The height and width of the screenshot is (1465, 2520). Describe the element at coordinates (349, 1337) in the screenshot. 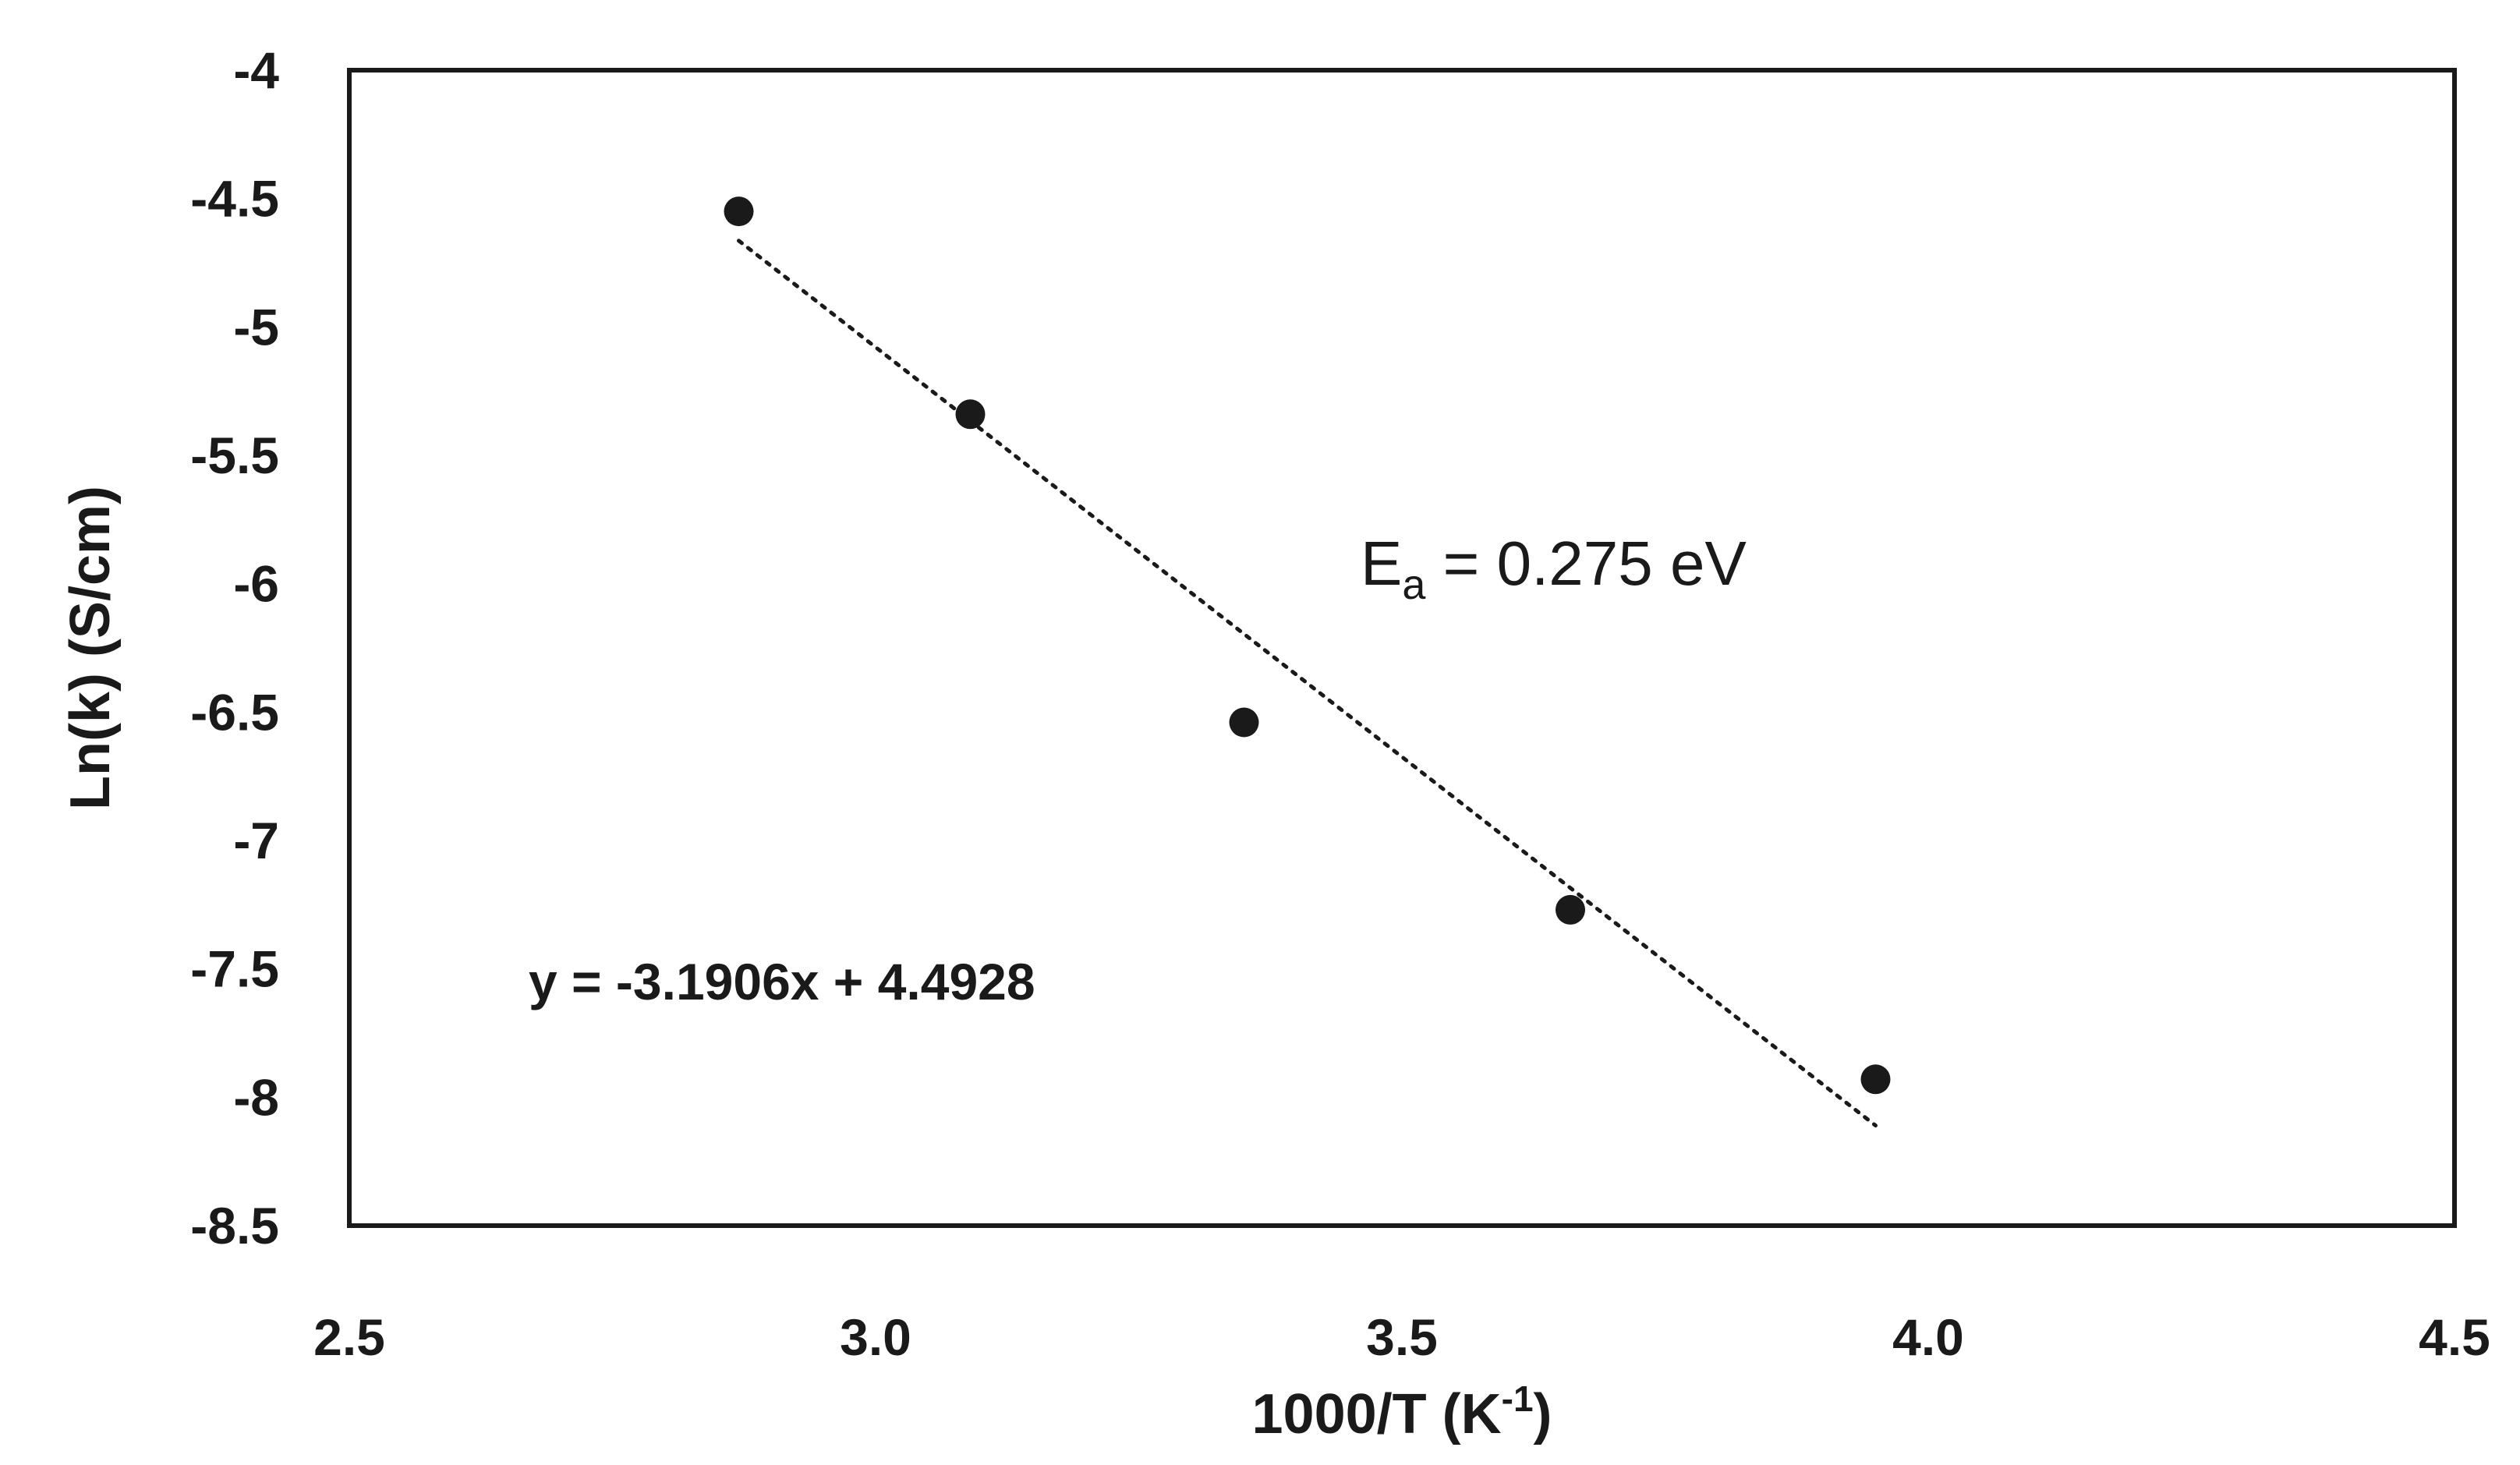

I see `x-tick-label: 2.5` at that location.